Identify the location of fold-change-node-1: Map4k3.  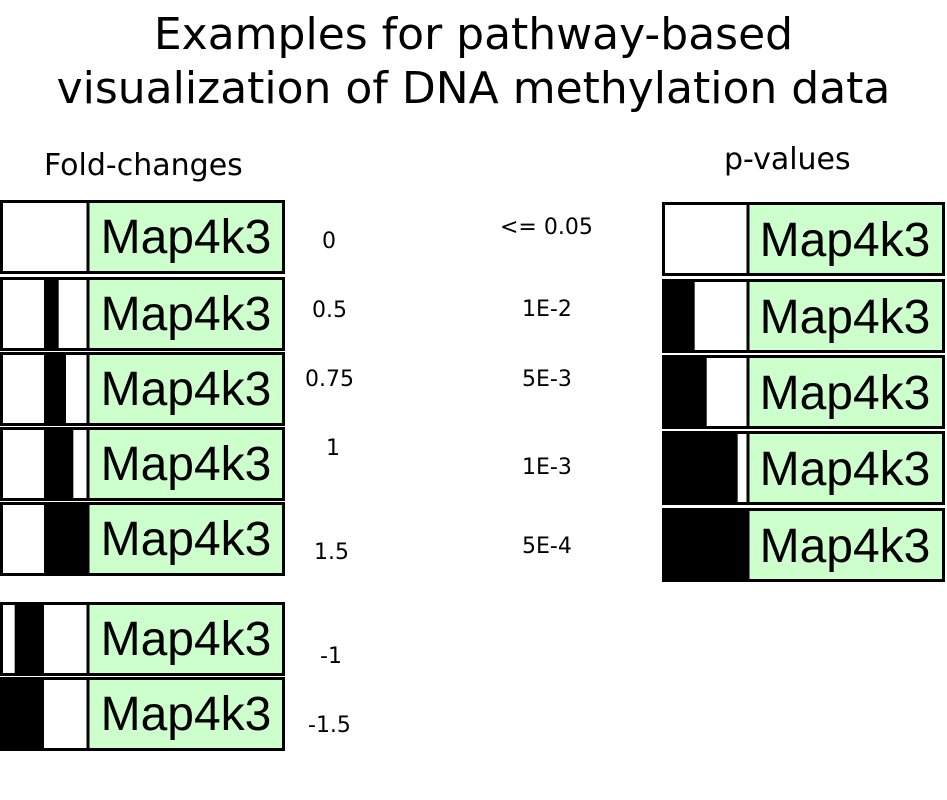
(142, 464).